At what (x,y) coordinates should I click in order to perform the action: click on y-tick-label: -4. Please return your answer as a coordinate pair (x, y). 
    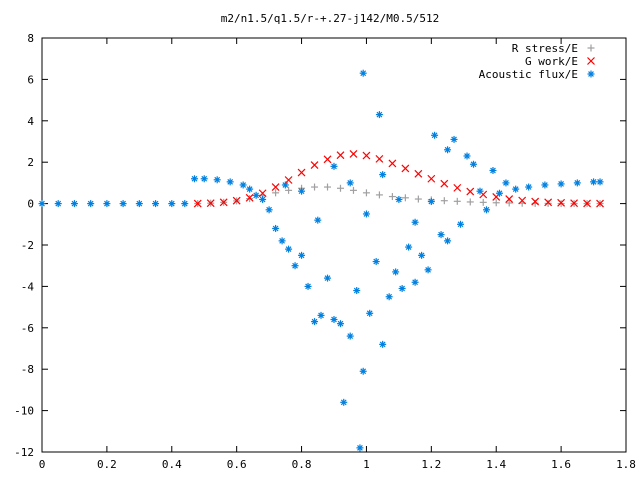
    Looking at the image, I should click on (28, 286).